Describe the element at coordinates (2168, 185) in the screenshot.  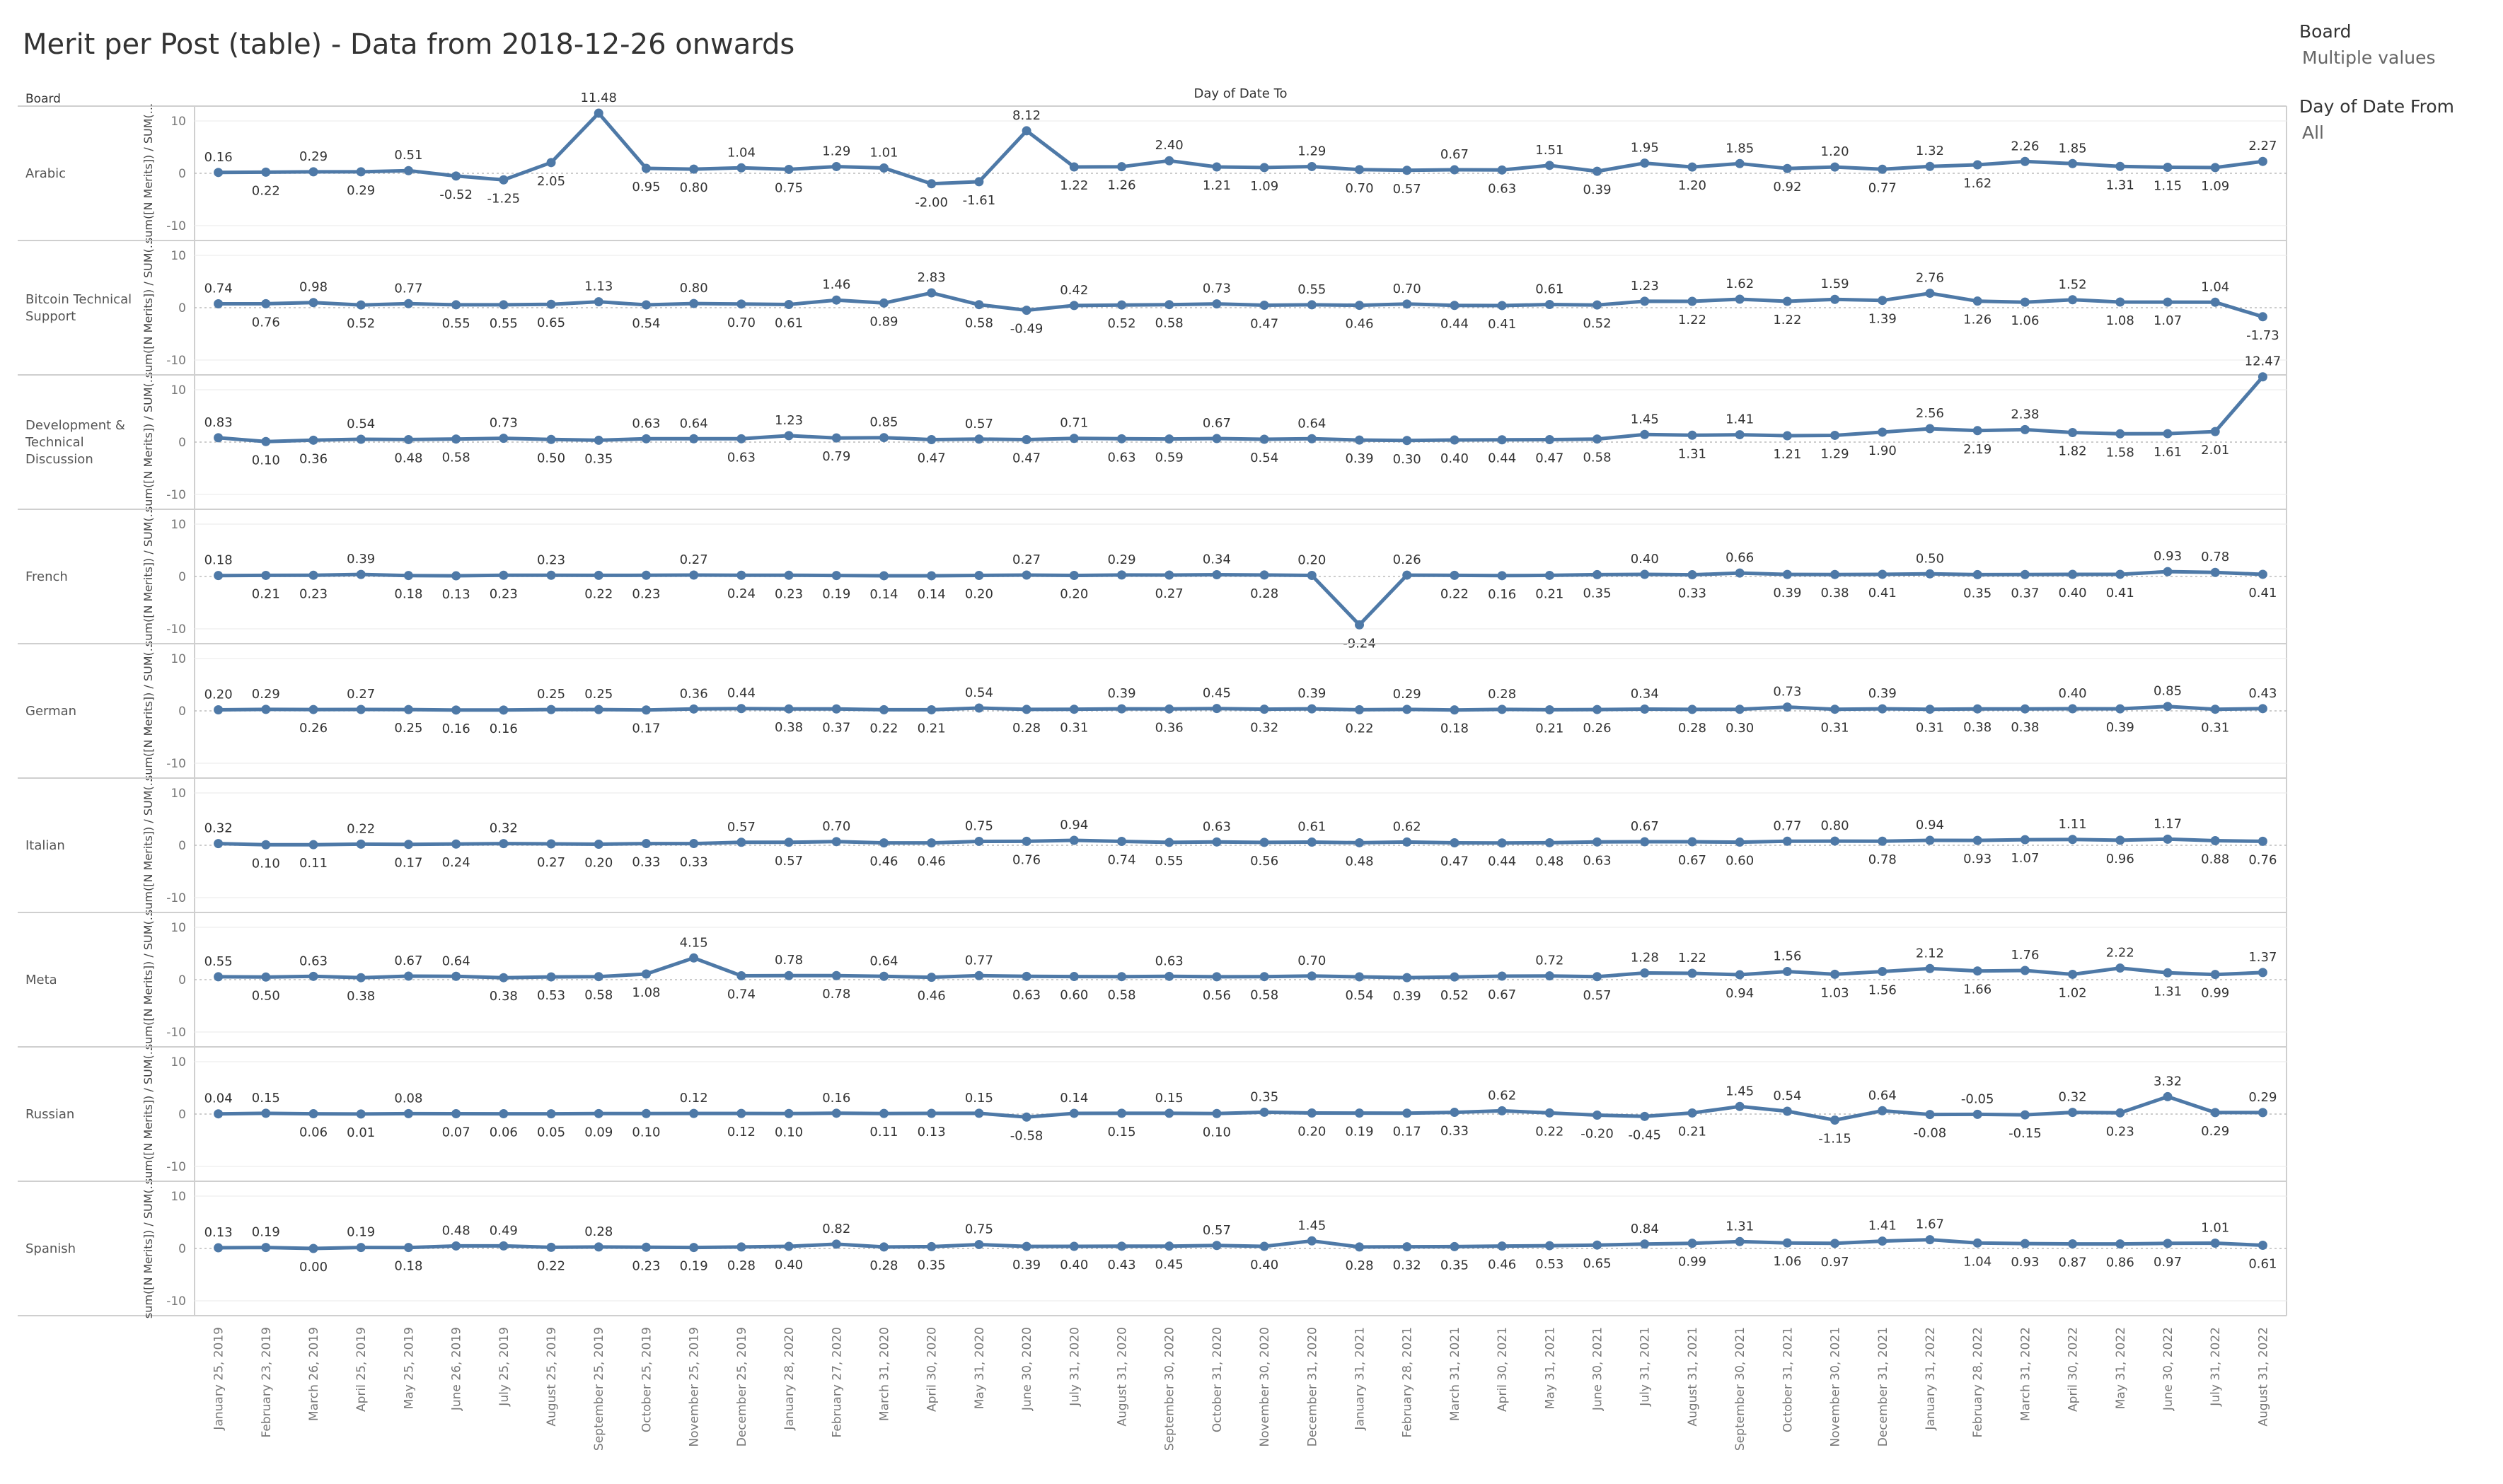
I see `data-label: 1.15` at that location.